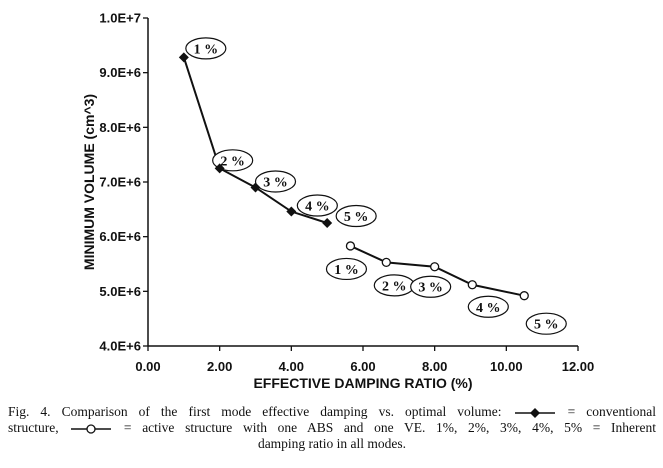 Image resolution: width=663 pixels, height=468 pixels. I want to click on x-tick-label: 12.00, so click(578, 366).